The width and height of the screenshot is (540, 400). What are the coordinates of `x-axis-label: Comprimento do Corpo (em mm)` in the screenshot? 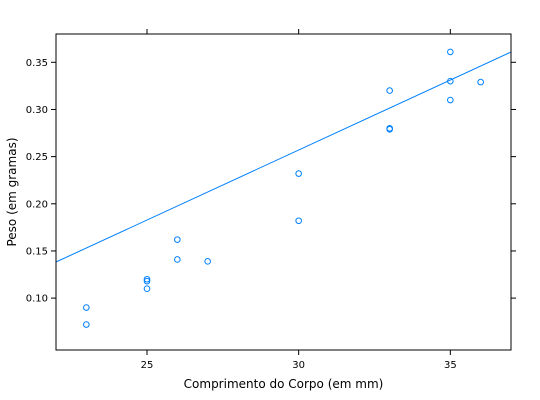 It's located at (284, 384).